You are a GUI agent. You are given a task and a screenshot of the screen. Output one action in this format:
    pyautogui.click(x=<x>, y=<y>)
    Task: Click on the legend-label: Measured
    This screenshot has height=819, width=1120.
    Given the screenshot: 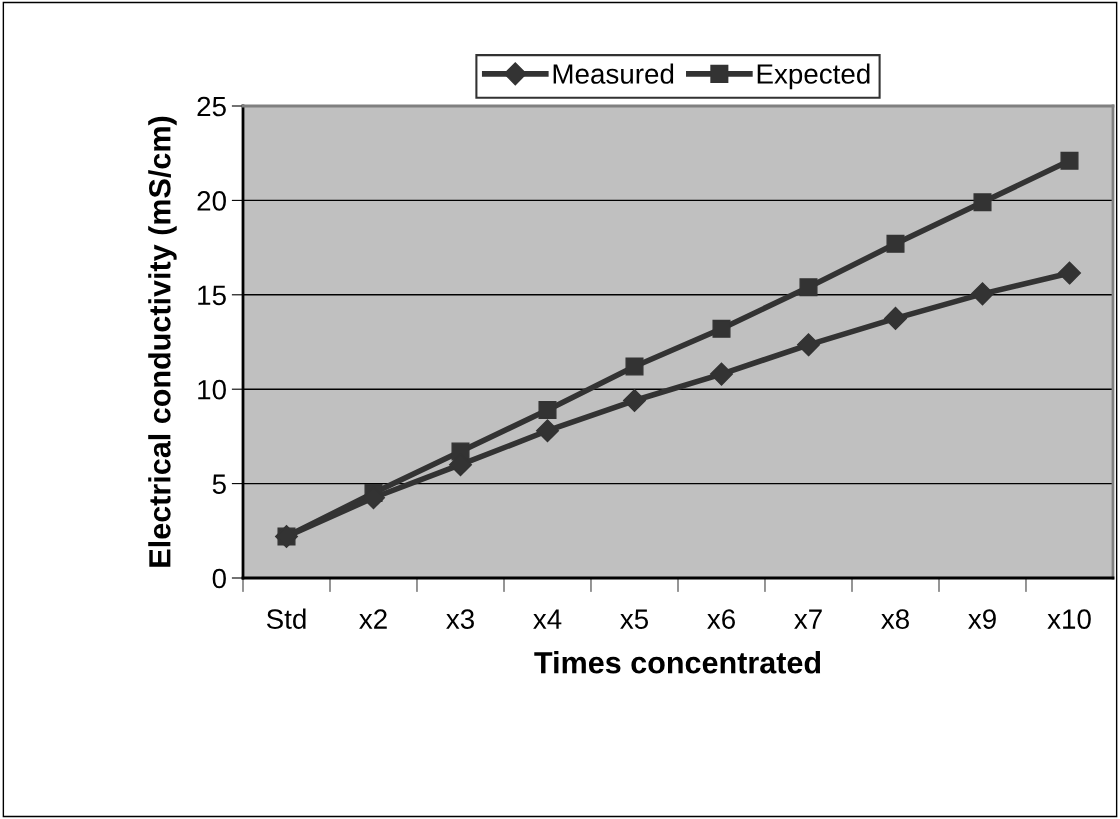 What is the action you would take?
    pyautogui.click(x=613, y=73)
    